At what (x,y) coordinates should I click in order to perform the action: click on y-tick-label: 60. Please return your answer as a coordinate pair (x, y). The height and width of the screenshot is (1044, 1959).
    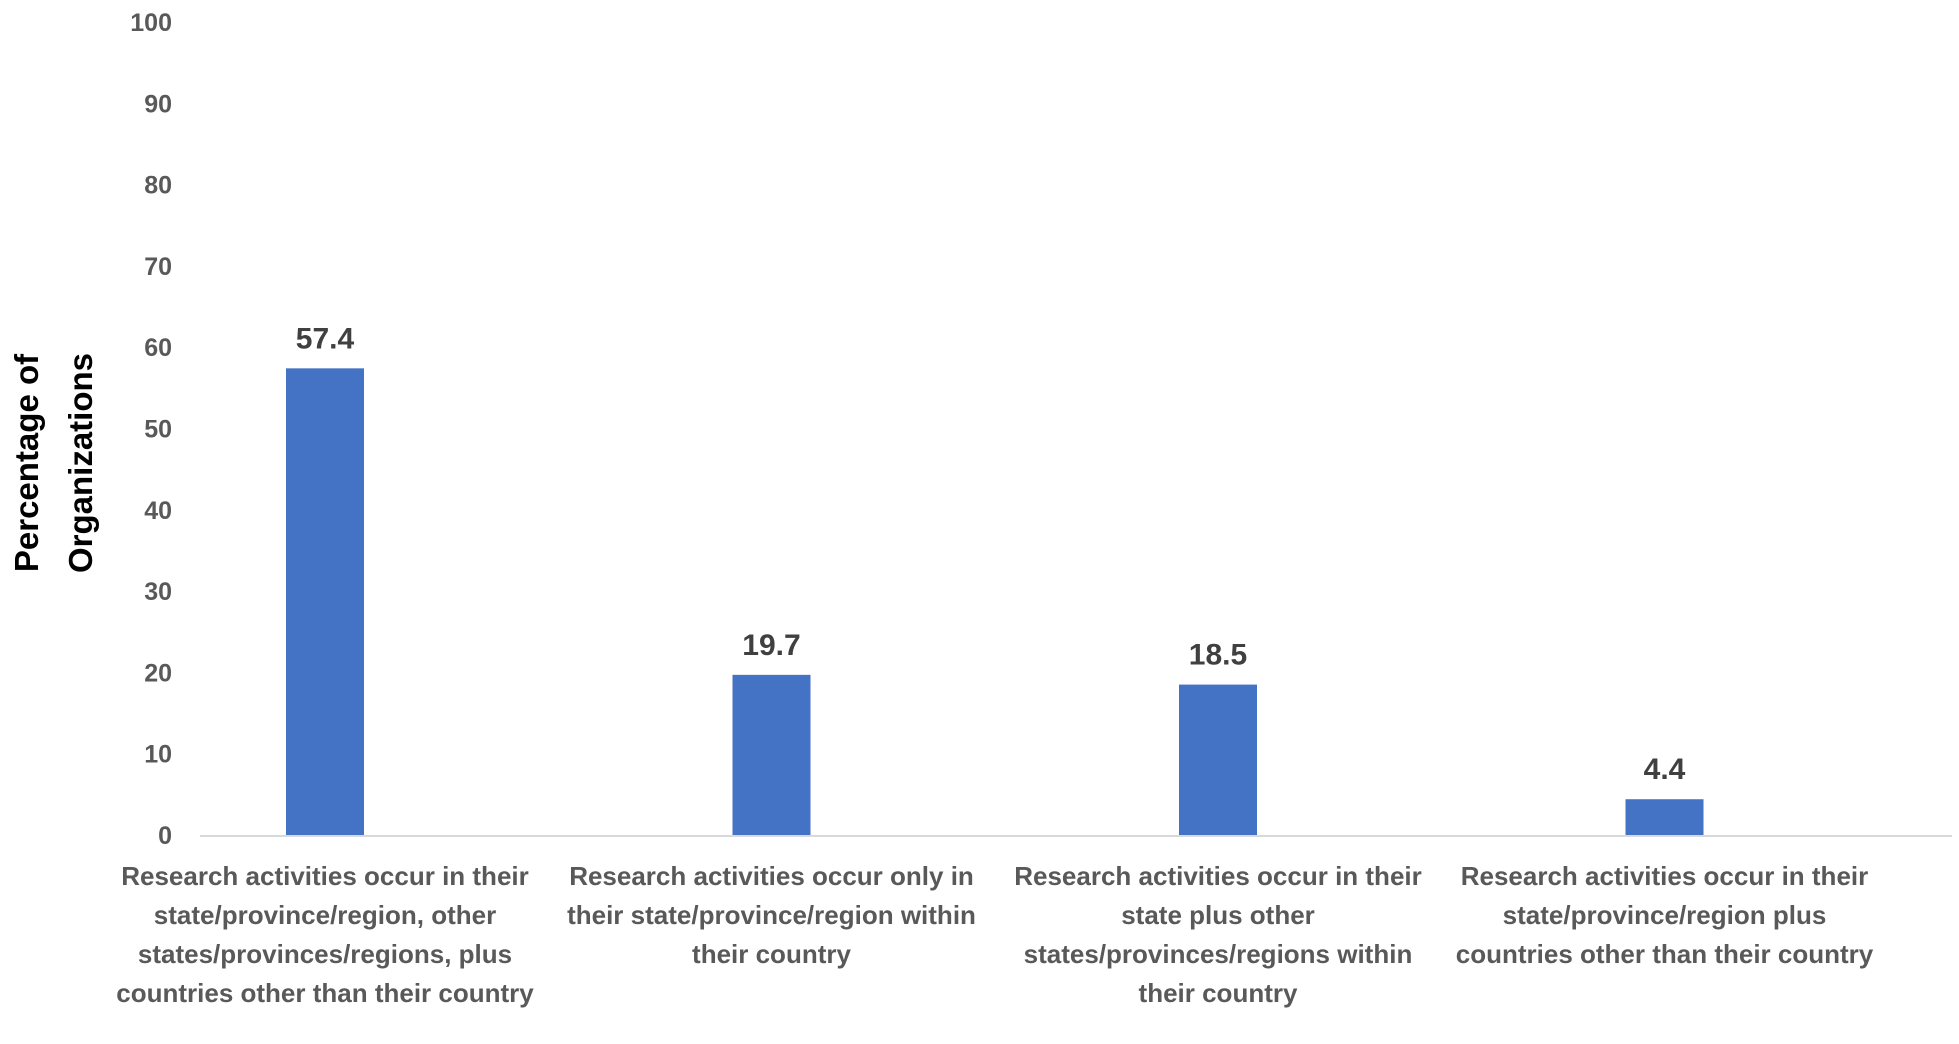
    Looking at the image, I should click on (158, 348).